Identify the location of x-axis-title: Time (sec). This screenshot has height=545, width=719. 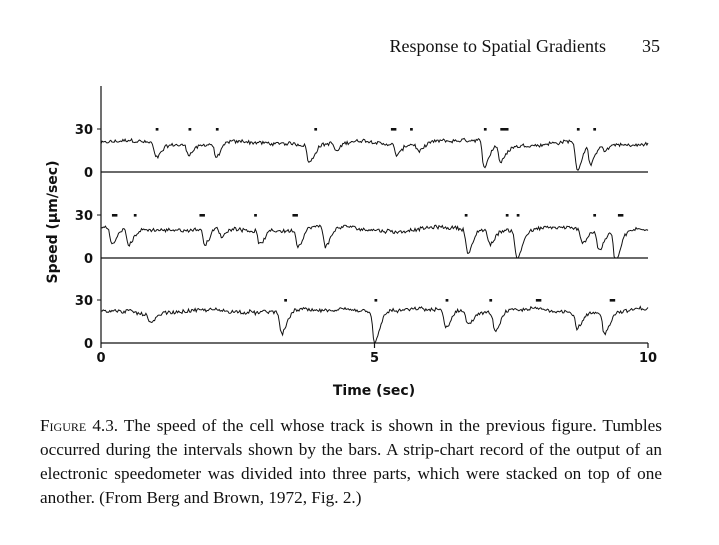
(374, 391).